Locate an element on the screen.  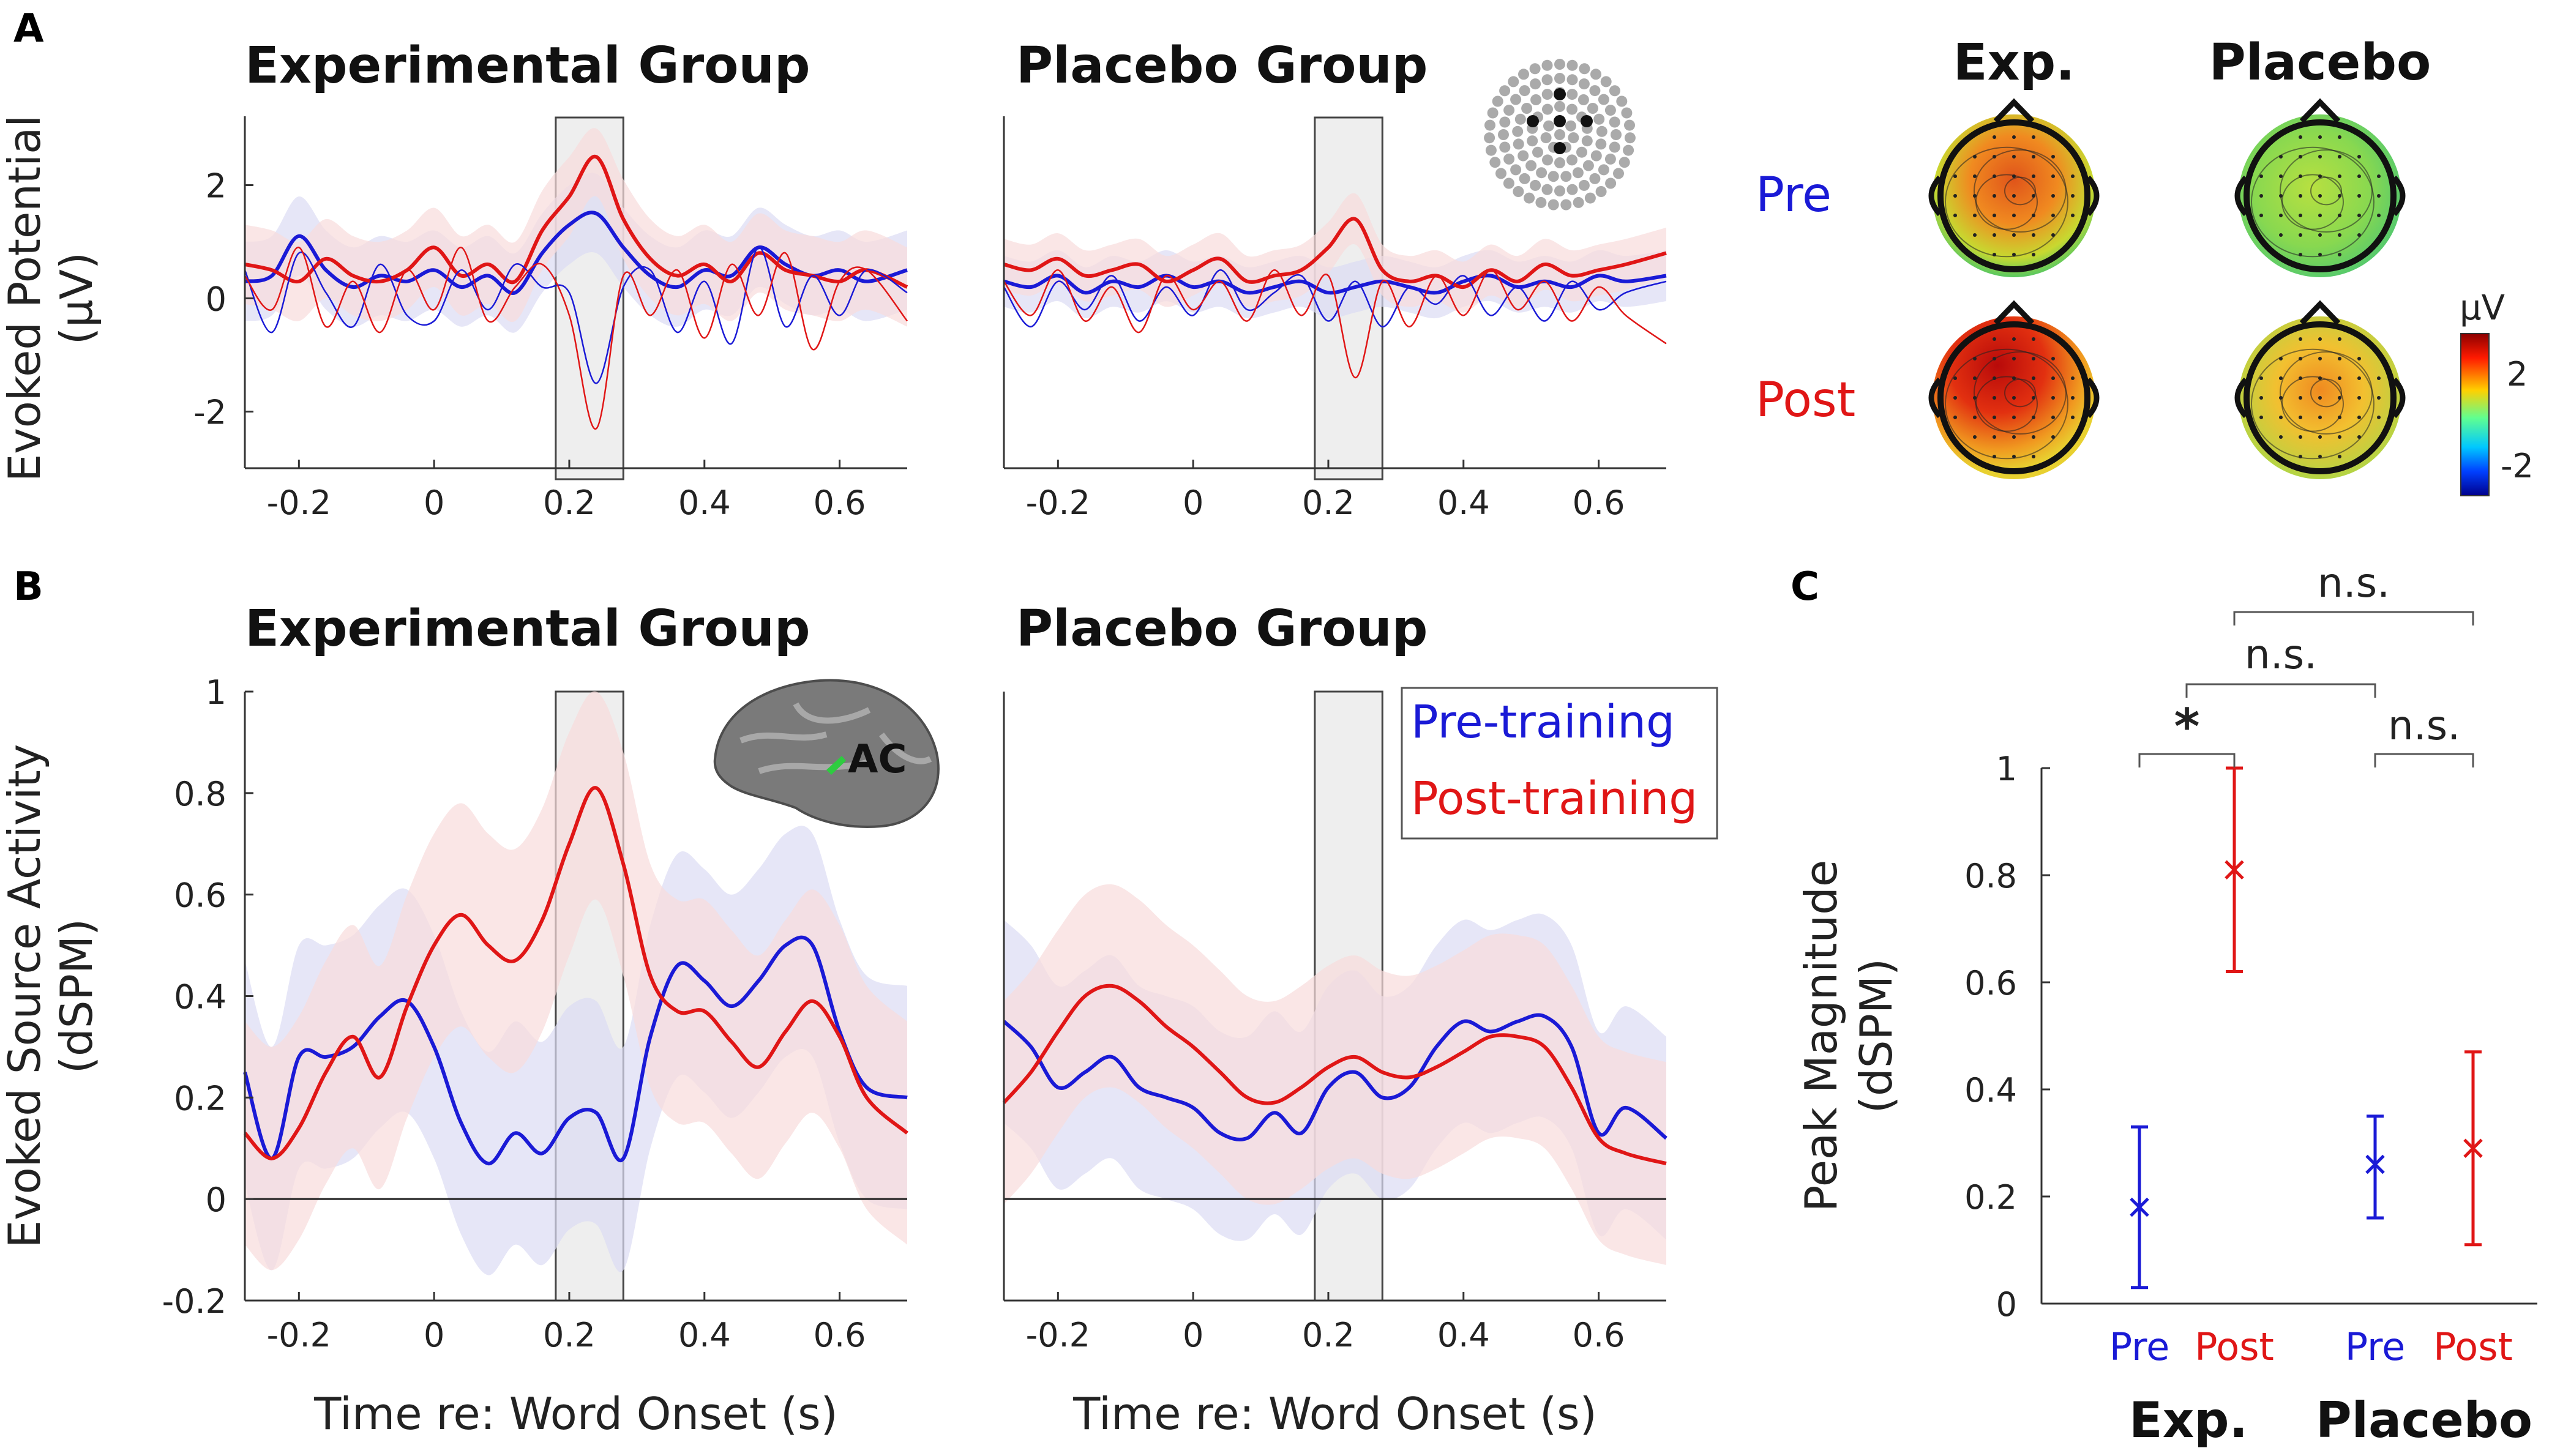
y-axis-label: Evoked Potential is located at coordinates (25, 298).